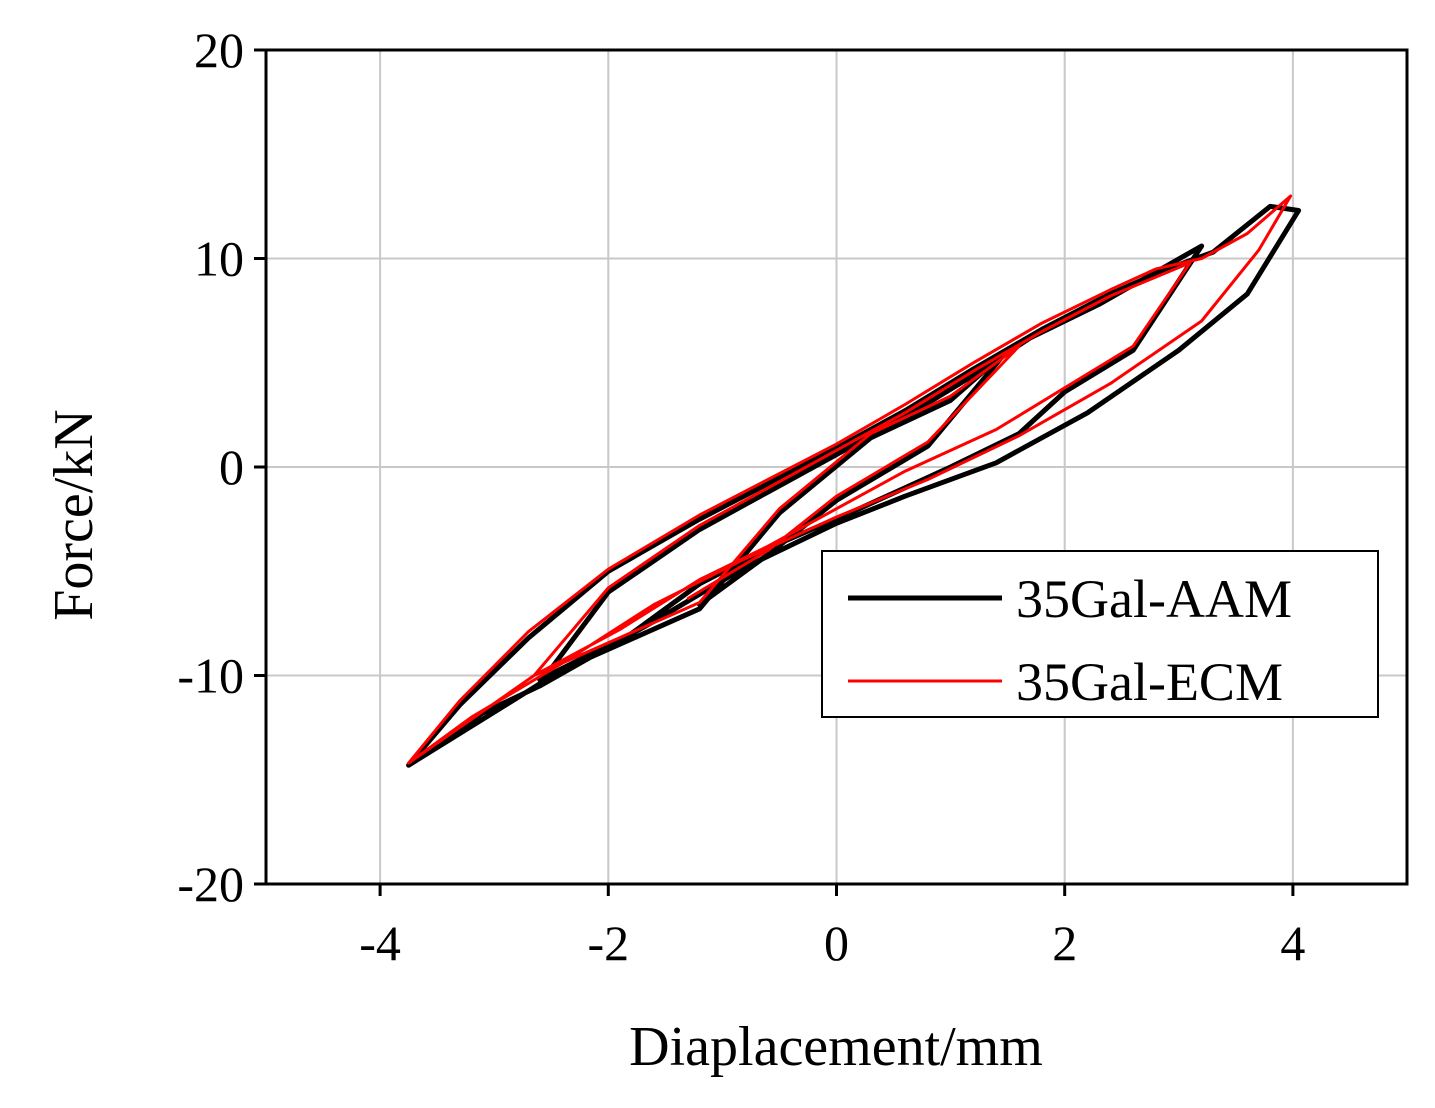 This screenshot has height=1108, width=1435. I want to click on x-tick-label: 0, so click(836, 943).